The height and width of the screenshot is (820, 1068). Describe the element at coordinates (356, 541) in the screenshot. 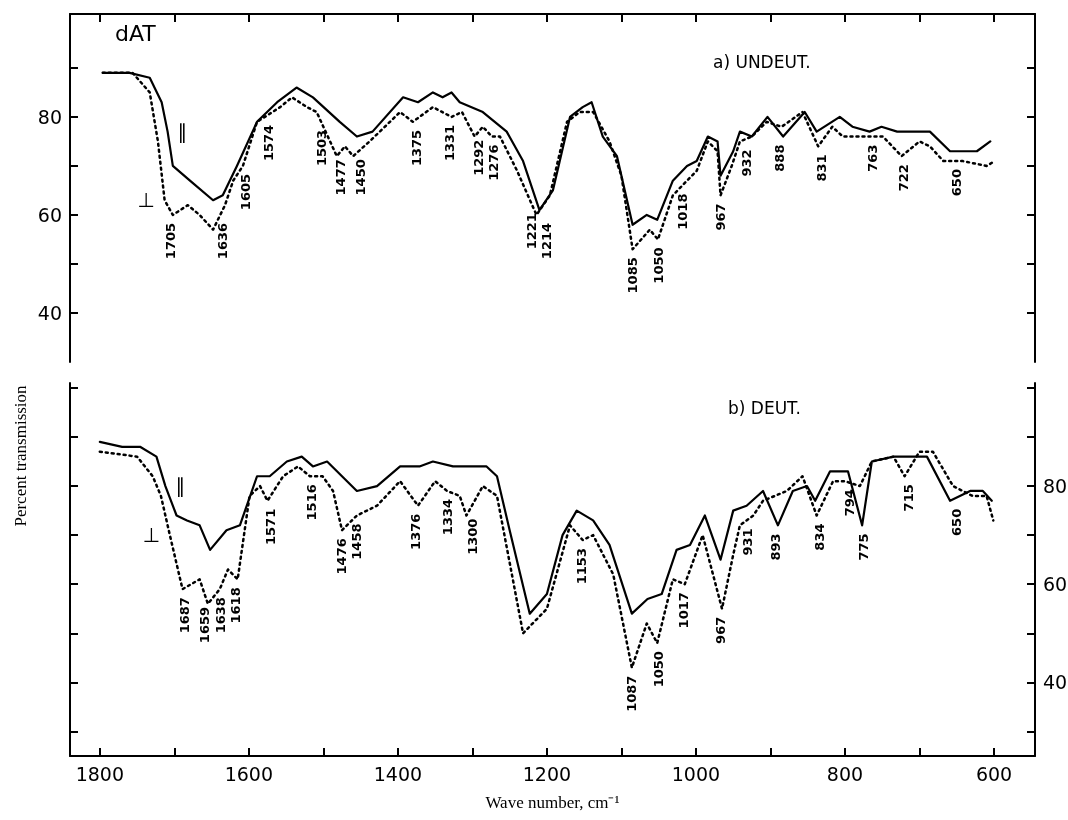

I see `annotation: 1458` at that location.